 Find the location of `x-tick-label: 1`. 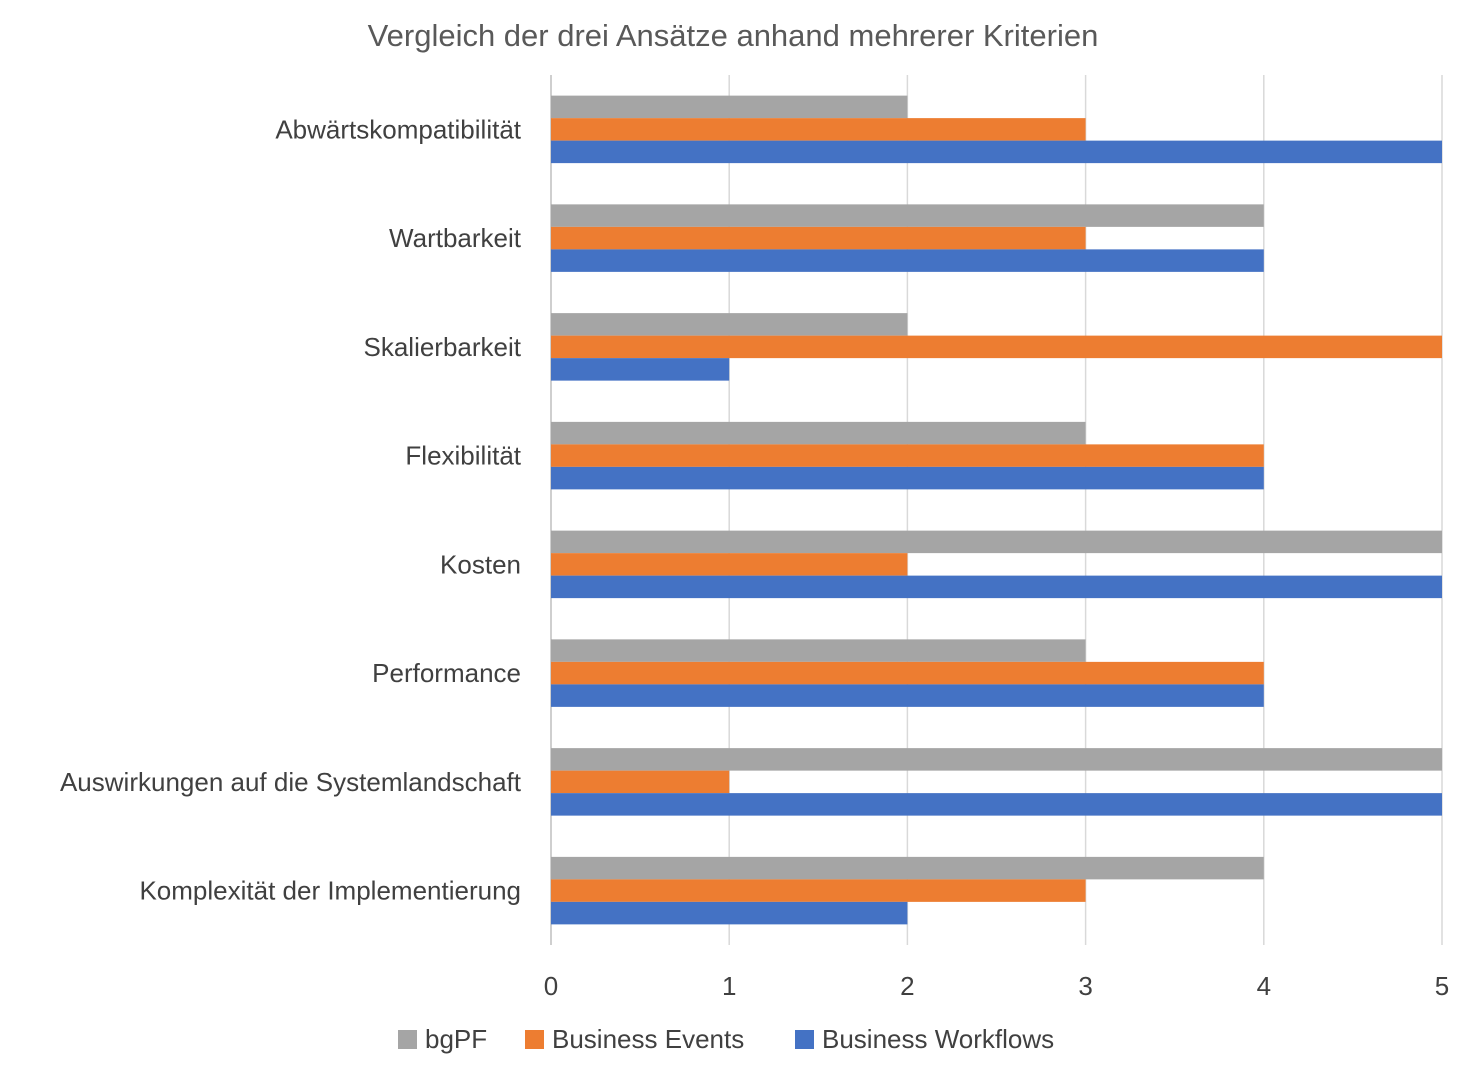

x-tick-label: 1 is located at coordinates (729, 986).